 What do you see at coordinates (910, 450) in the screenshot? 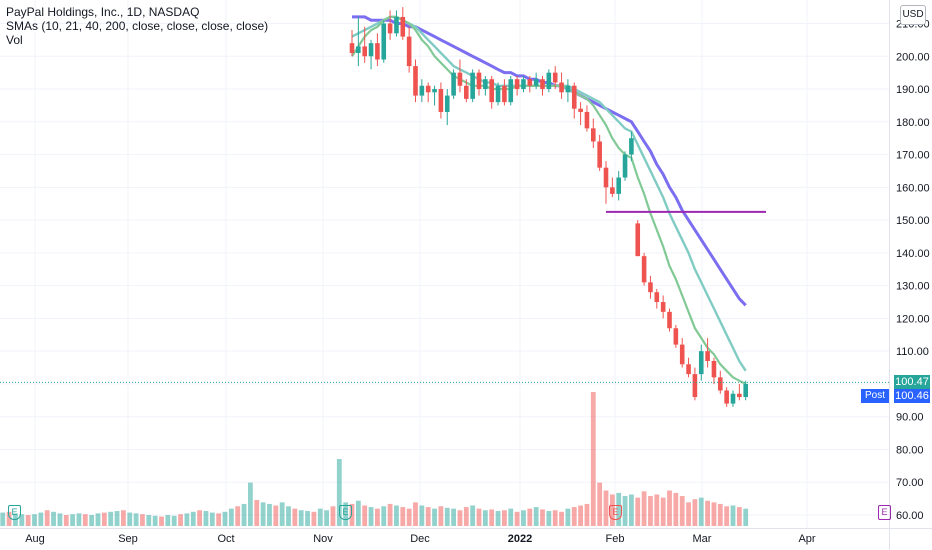
I see `price-tick-label: 80.00` at bounding box center [910, 450].